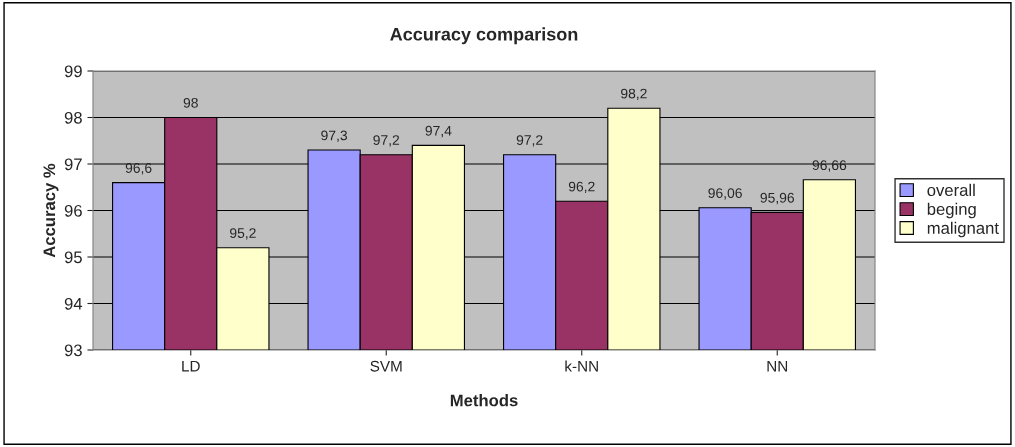 This screenshot has width=1015, height=447. Describe the element at coordinates (190, 102) in the screenshot. I see `data-label: 98` at that location.